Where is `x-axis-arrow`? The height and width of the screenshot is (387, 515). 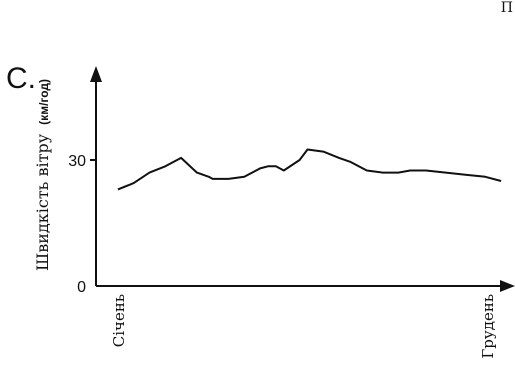
x-axis-arrow is located at coordinates (507, 286).